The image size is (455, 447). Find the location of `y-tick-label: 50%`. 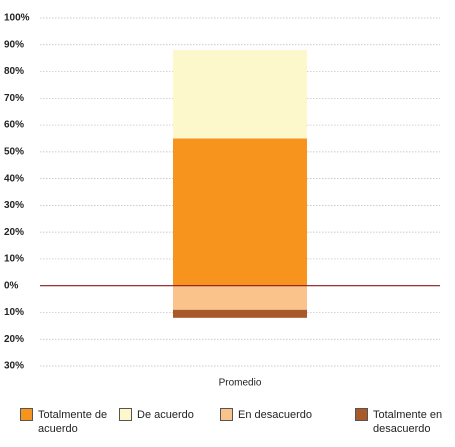

y-tick-label: 50% is located at coordinates (14, 151).